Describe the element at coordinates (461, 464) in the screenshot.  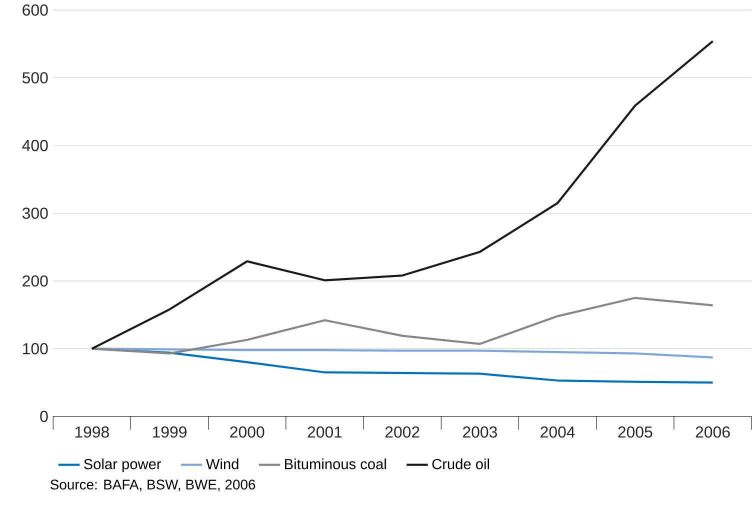
I see `legend-label: Crude oil` at that location.